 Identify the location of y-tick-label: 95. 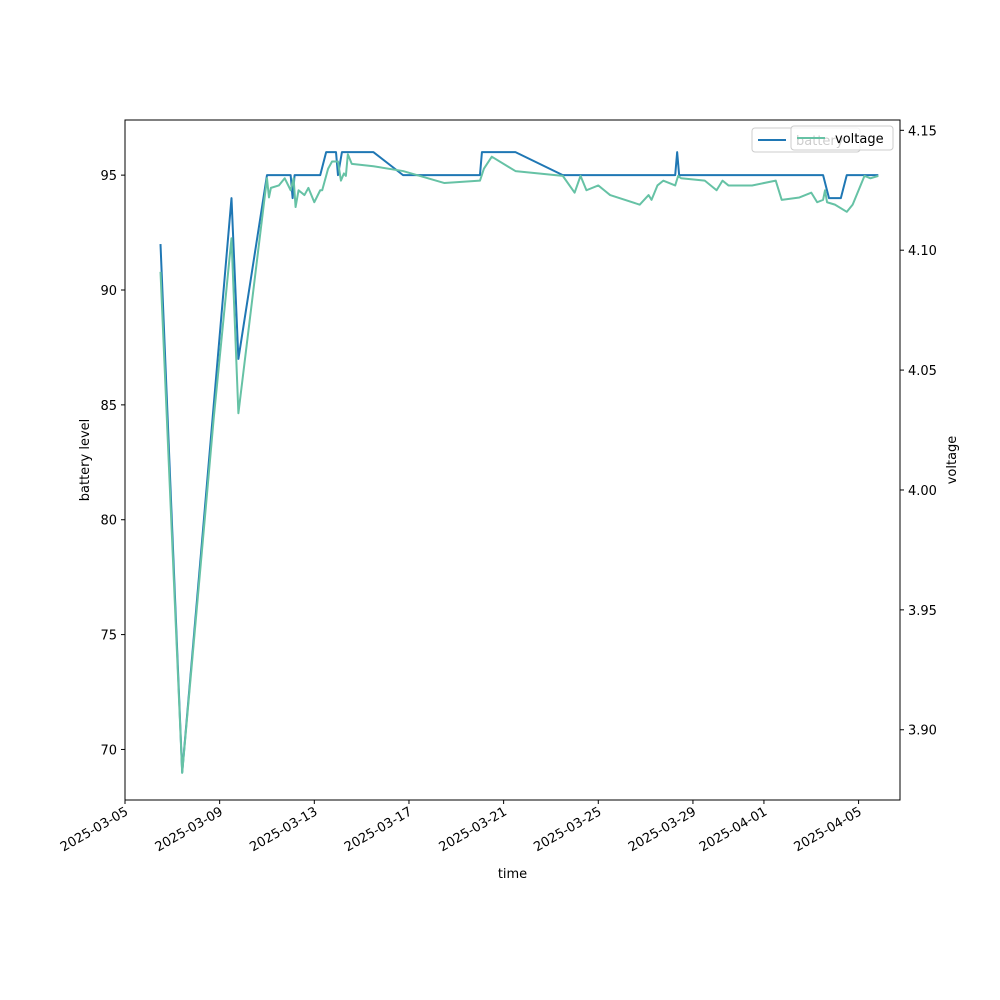
(108, 176).